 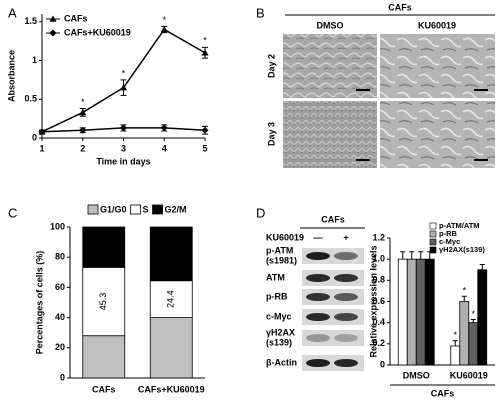 I want to click on condition-label: —, so click(x=318, y=237).